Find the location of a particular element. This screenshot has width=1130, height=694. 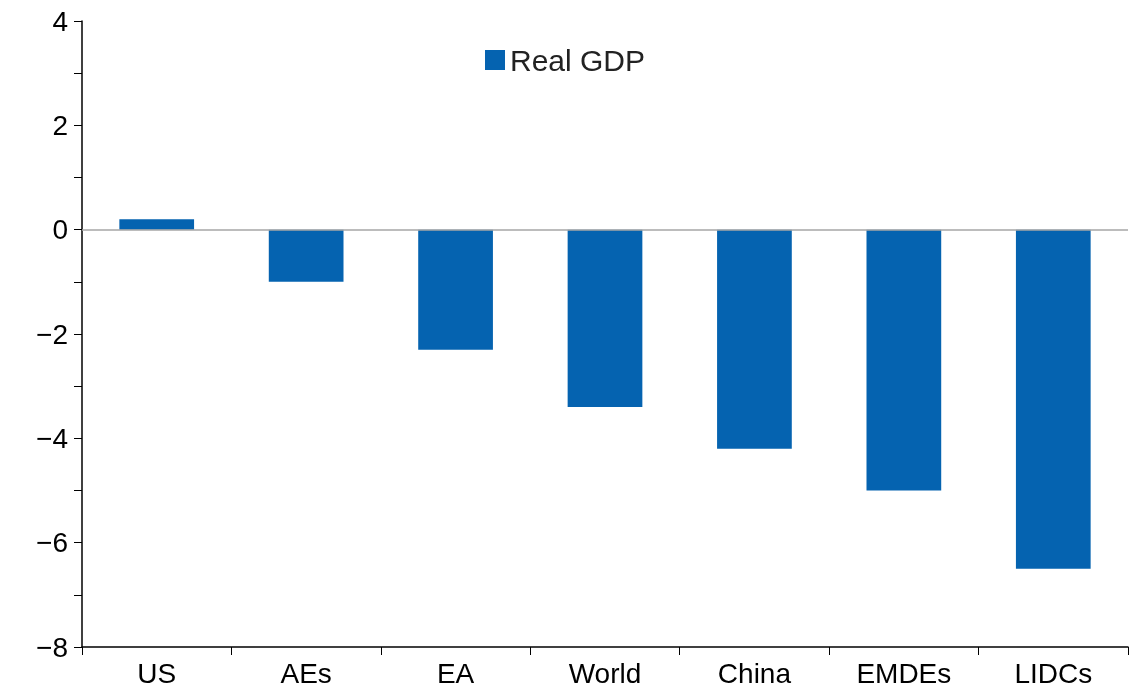

y-tick-label: 2 is located at coordinates (60, 125).